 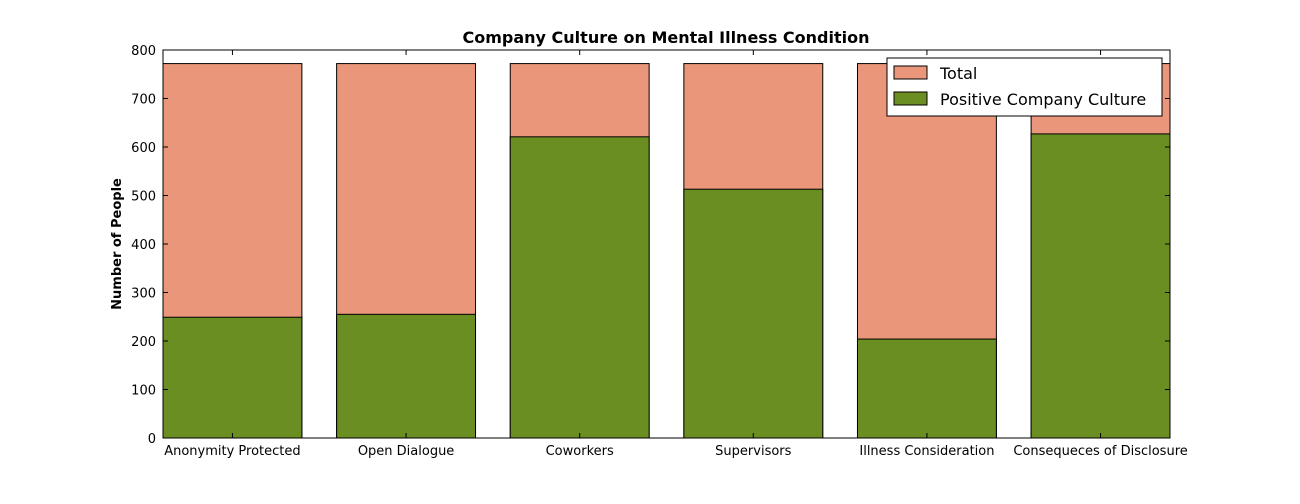 I want to click on y-tick-label-2: 200, so click(x=143, y=342).